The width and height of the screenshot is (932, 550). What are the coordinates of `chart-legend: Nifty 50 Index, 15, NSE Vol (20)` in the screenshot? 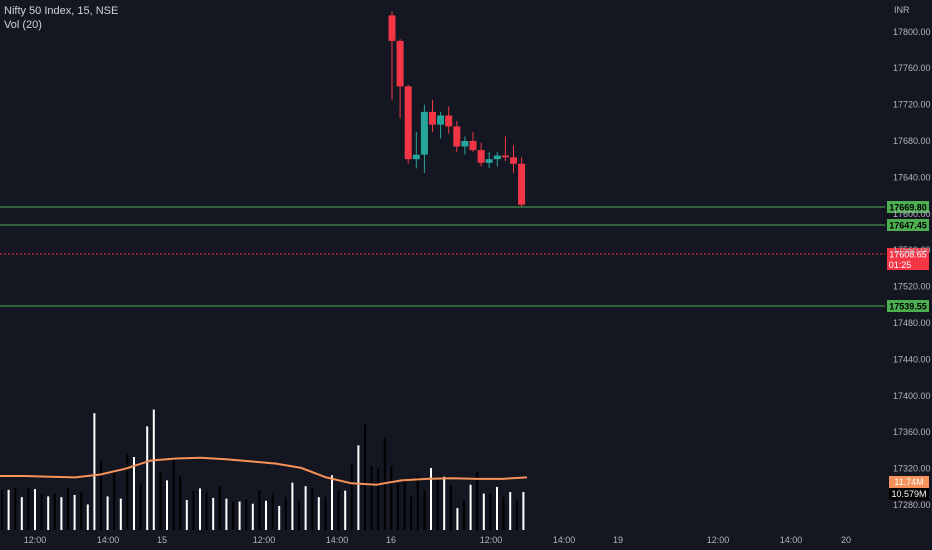 It's located at (61, 18).